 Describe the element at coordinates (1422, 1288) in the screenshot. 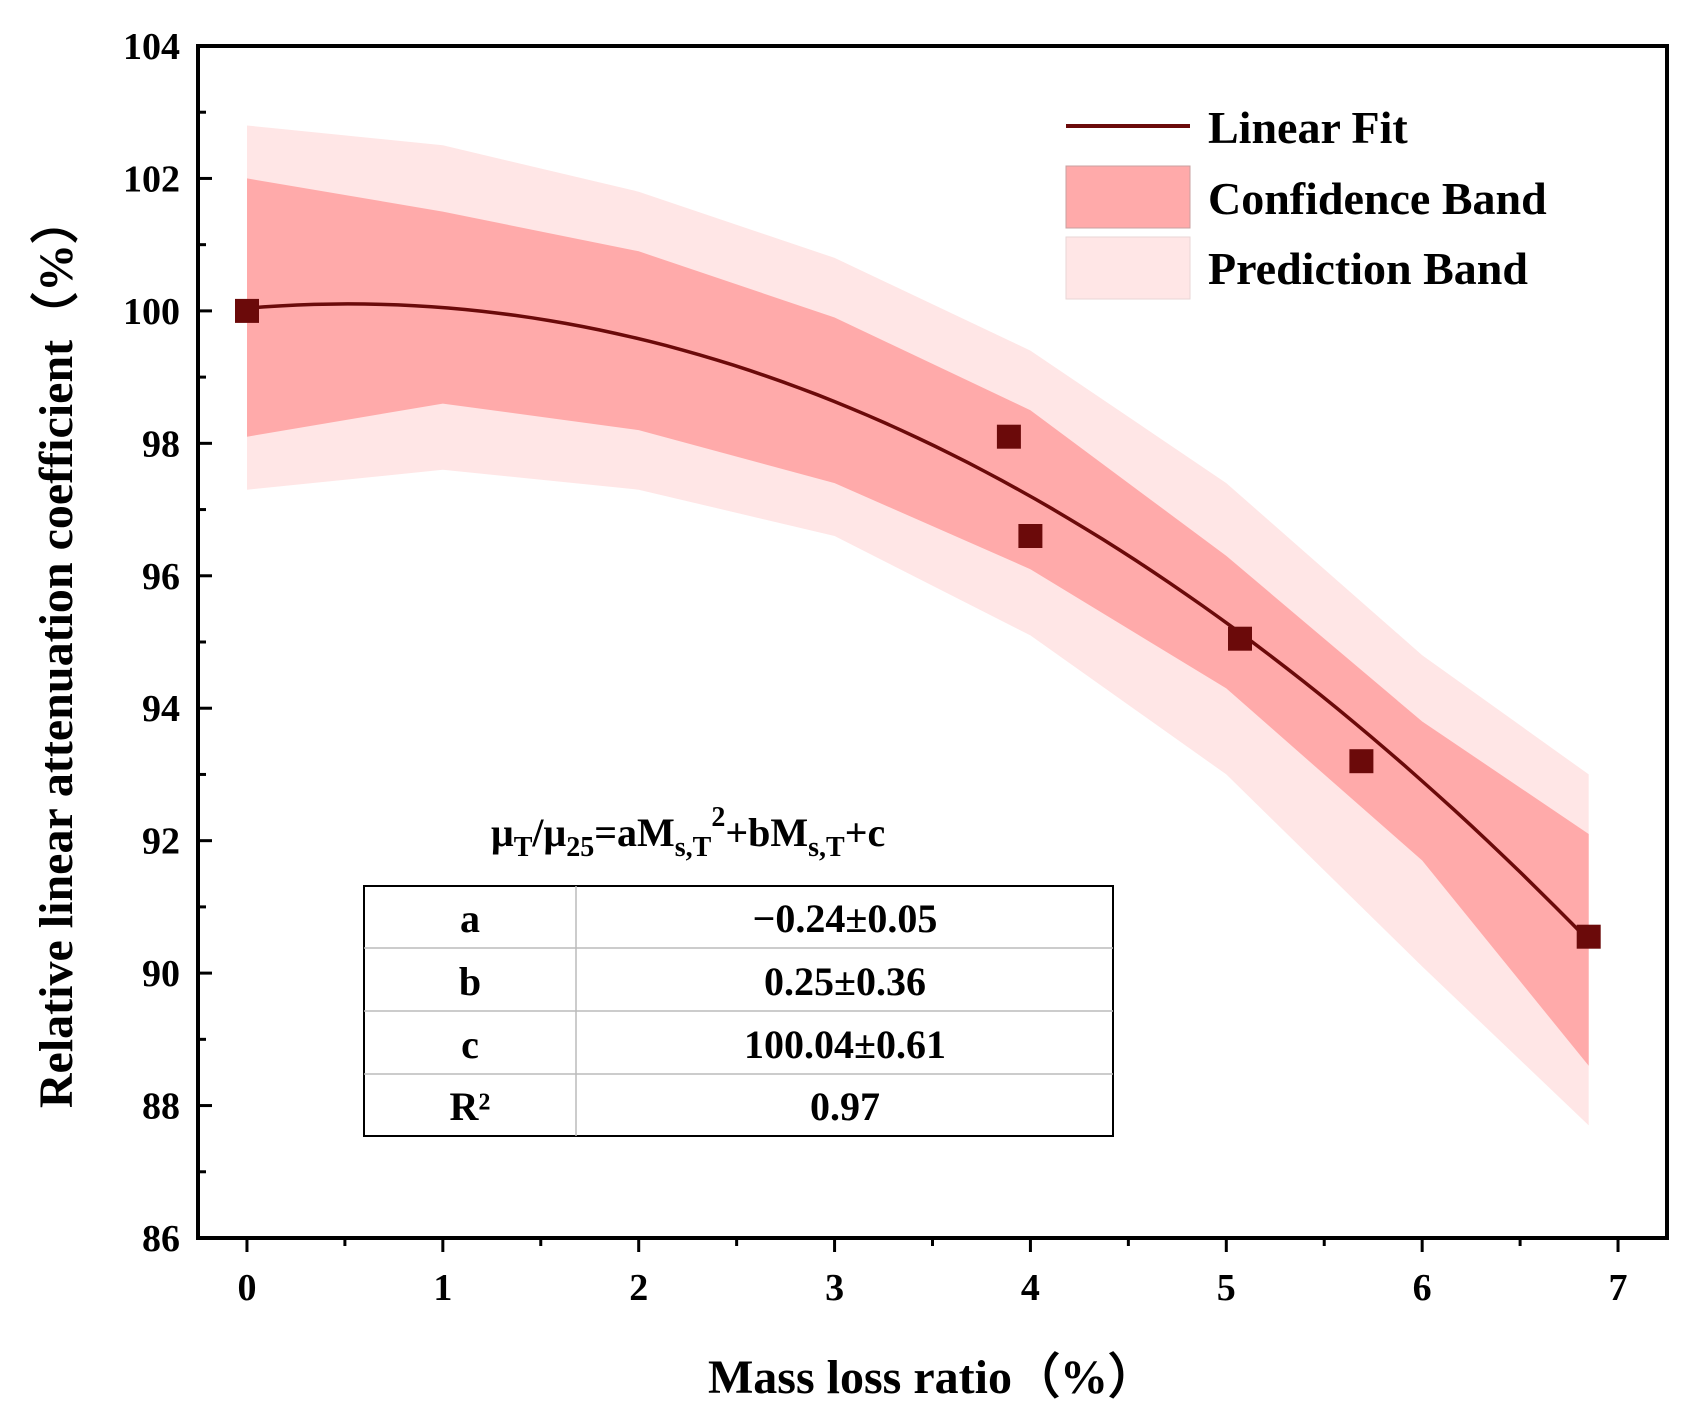

I see `x-tick-label: 6` at that location.